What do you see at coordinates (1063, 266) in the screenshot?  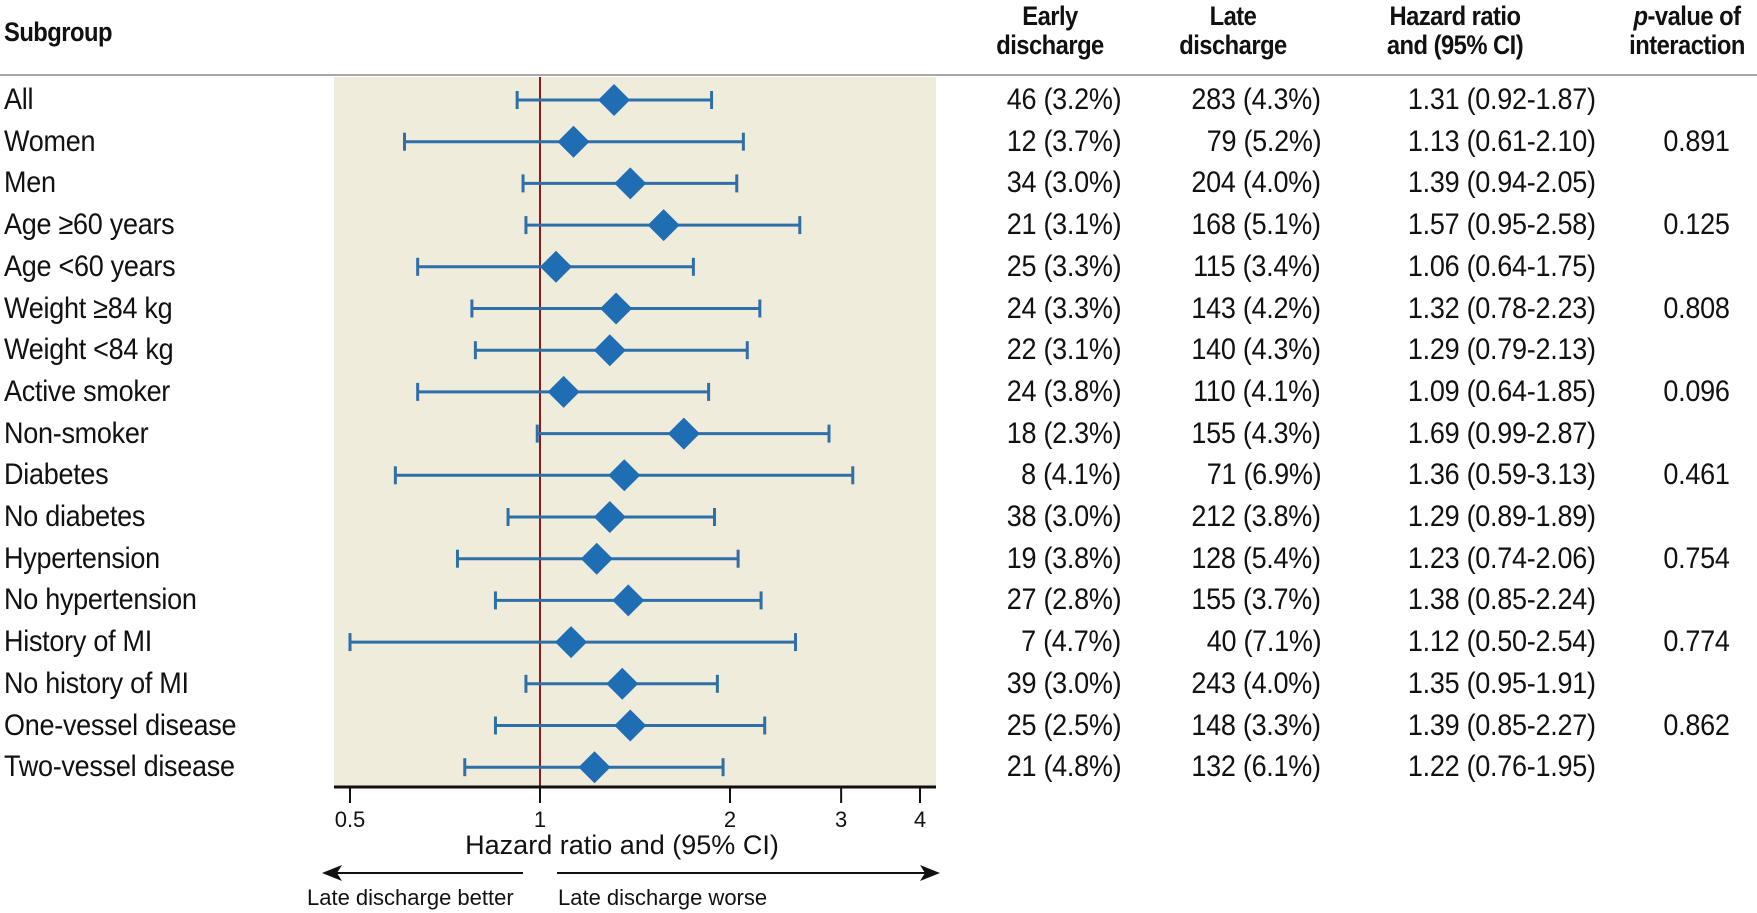 I see `early-discharge-value: 25 (3.3%)` at bounding box center [1063, 266].